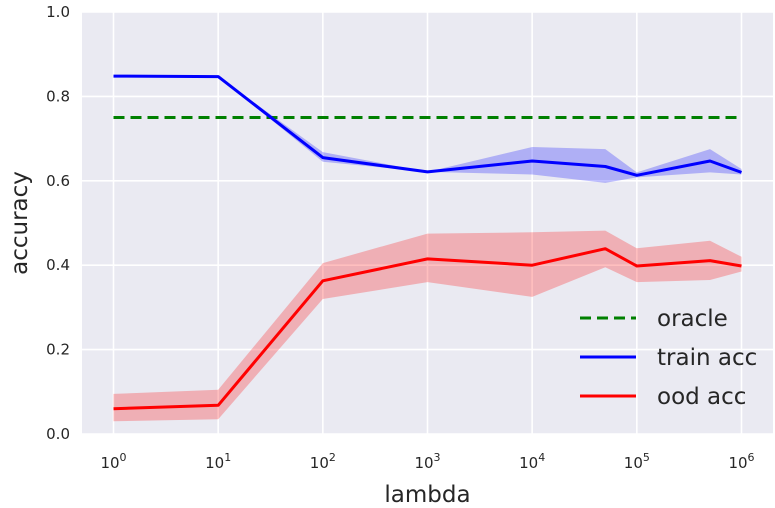 The image size is (775, 508). Describe the element at coordinates (58, 265) in the screenshot. I see `y-tick-label: 0.4` at that location.